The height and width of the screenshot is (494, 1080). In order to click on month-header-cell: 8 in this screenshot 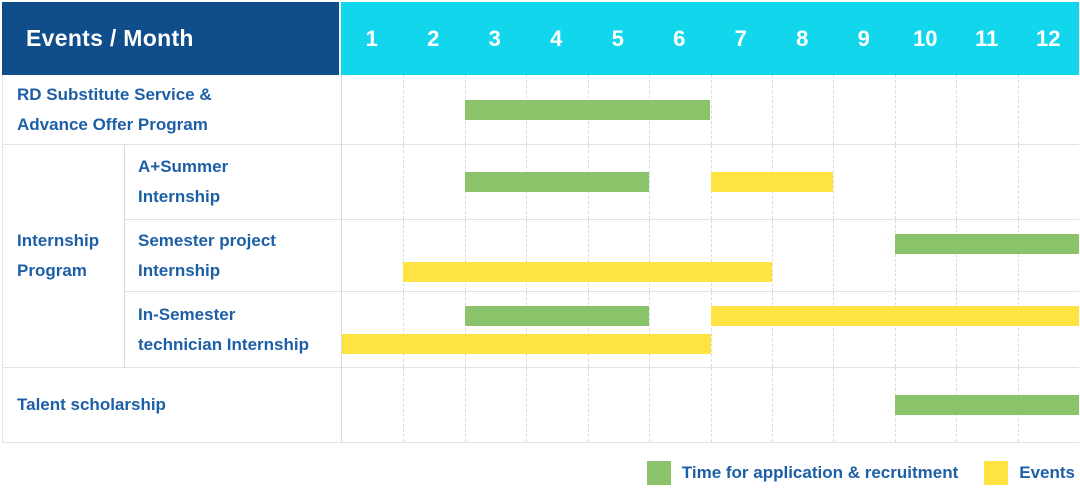, I will do `click(802, 38)`.